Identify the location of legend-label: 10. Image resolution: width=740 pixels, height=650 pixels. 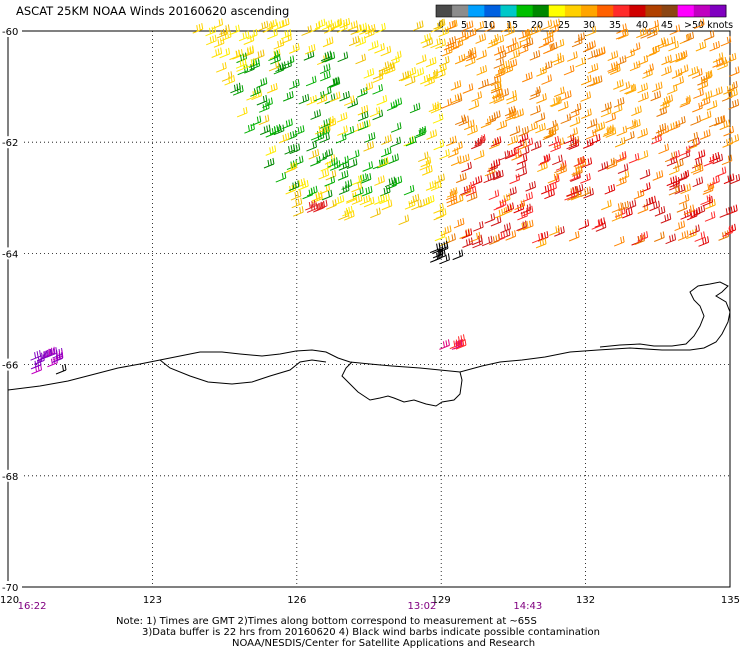
(489, 25).